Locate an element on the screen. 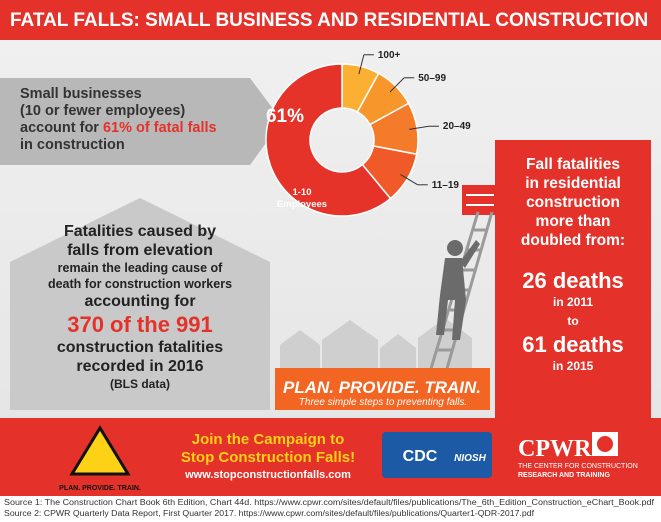 Image resolution: width=661 pixels, height=522 pixels. text-line: accounting for is located at coordinates (140, 301).